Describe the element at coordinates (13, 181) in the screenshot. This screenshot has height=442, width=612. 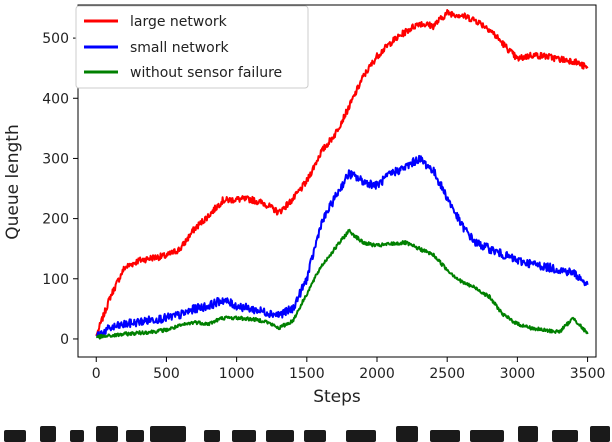
I see `y-axis-label: Queue length` at that location.